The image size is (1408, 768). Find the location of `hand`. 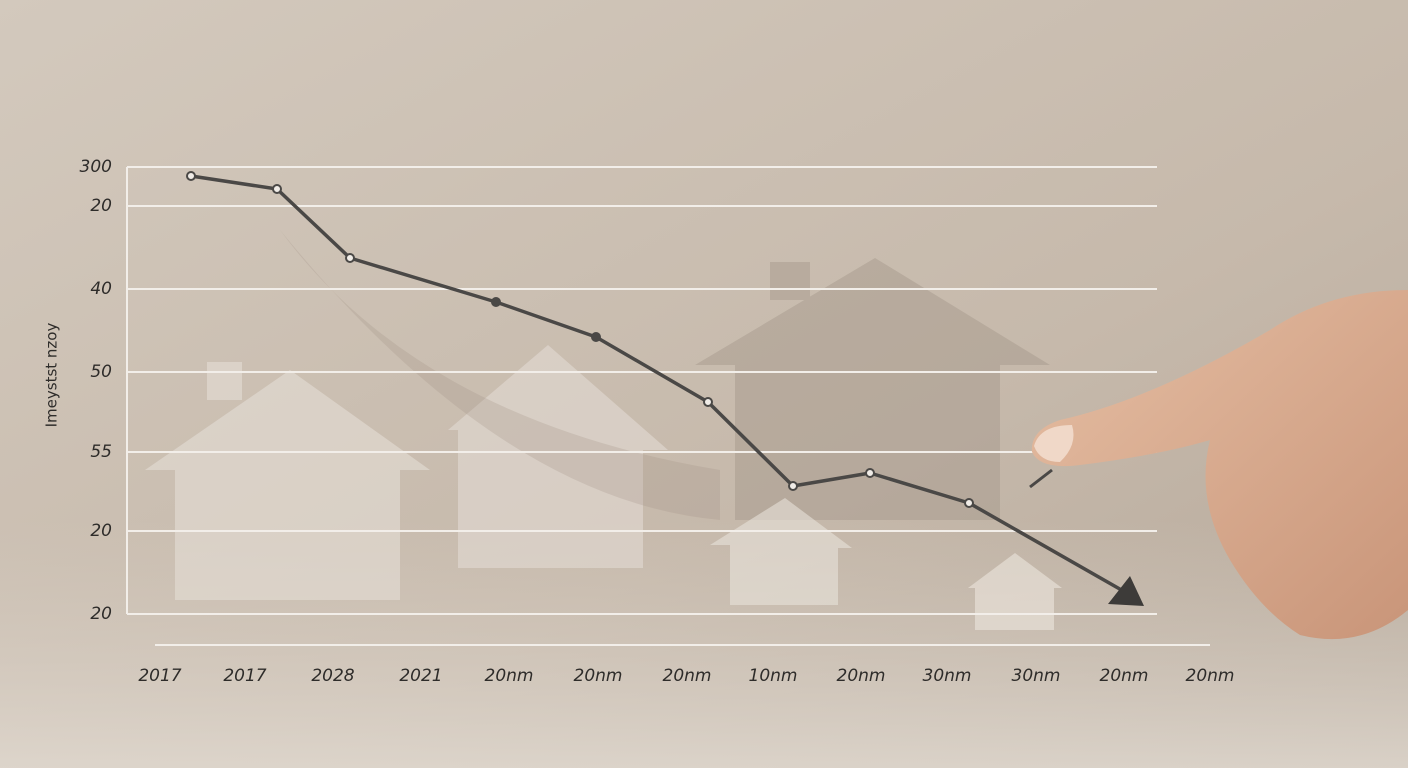

hand is located at coordinates (1219, 465).